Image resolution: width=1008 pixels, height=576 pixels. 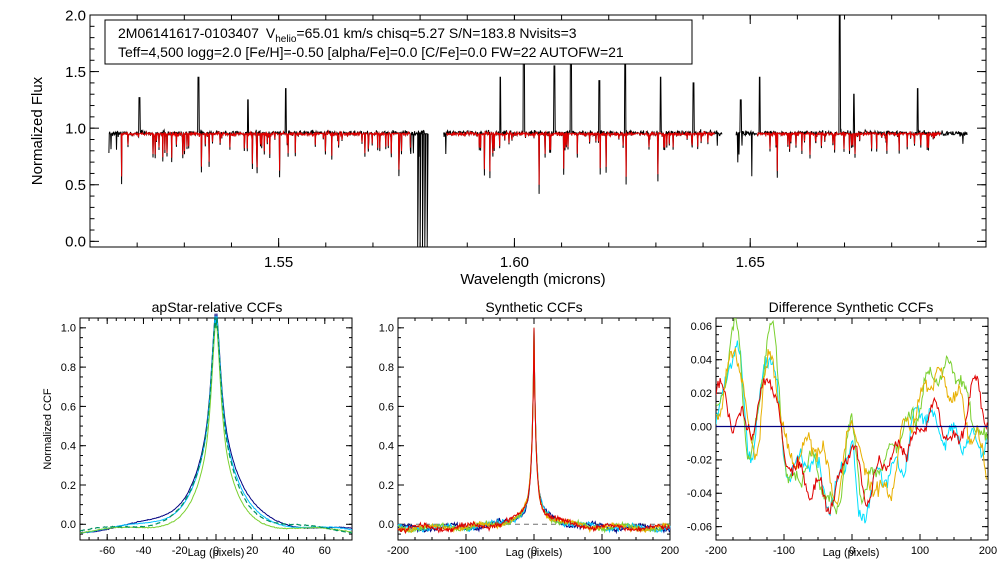 I want to click on synthetic-ccf-x-axis-label: Lag (pixels), so click(x=534, y=553).